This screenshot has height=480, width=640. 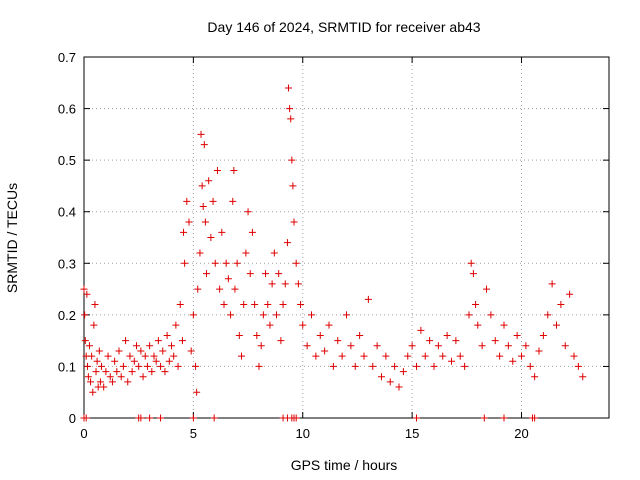 I want to click on y-tick-label: 0.4, so click(x=67, y=212).